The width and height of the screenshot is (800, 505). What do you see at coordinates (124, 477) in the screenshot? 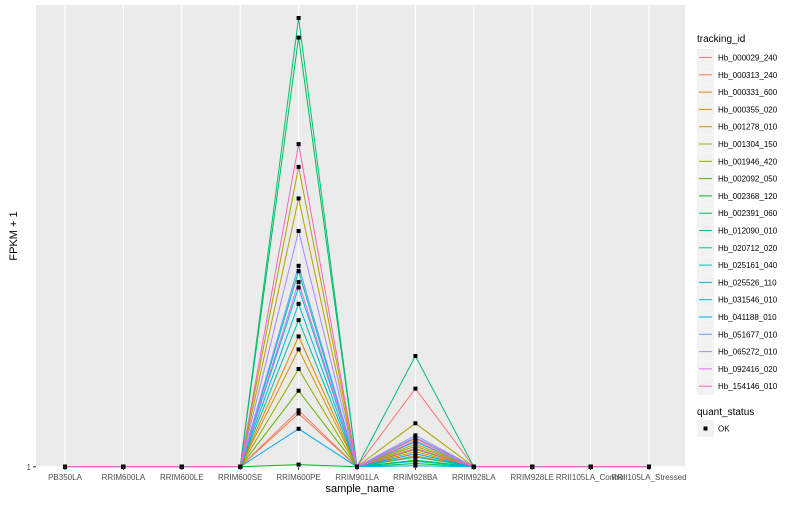
I see `x-tick-label: RRIM600LA` at bounding box center [124, 477].